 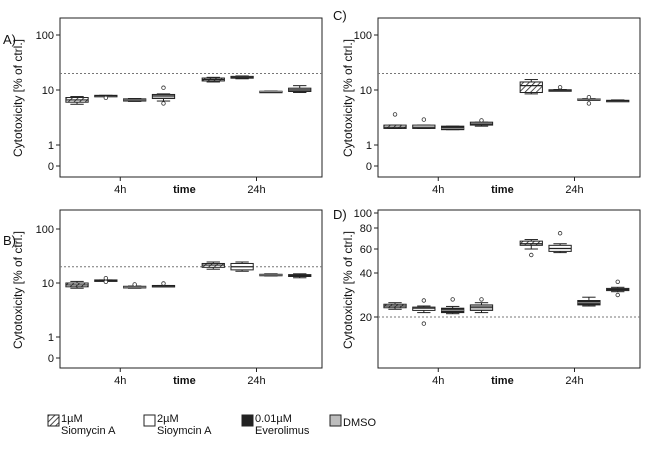 What do you see at coordinates (531, 87) in the screenshot?
I see `box` at bounding box center [531, 87].